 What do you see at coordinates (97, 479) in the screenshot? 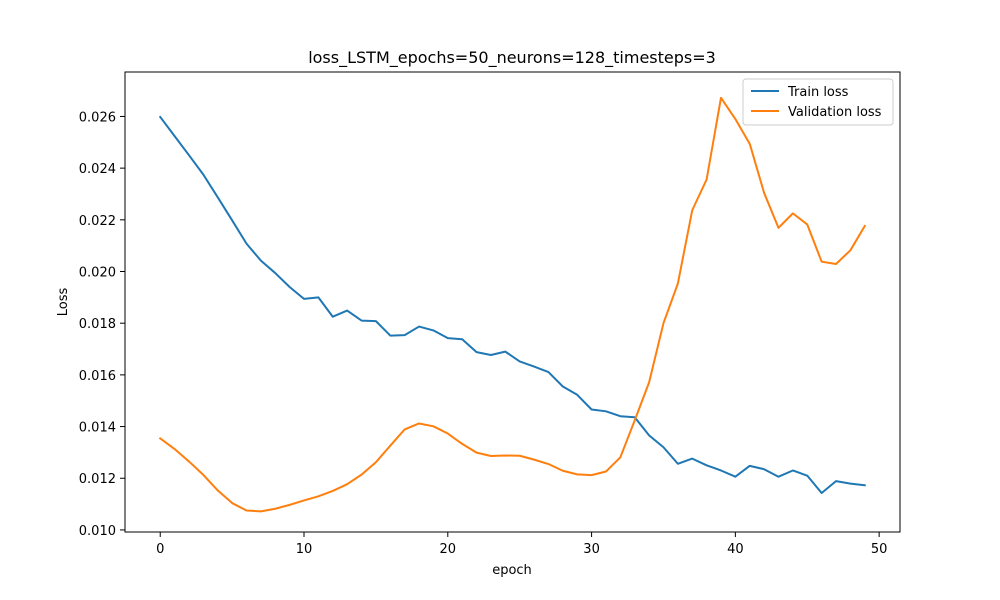
I see `y-tick-label: 0.012` at bounding box center [97, 479].